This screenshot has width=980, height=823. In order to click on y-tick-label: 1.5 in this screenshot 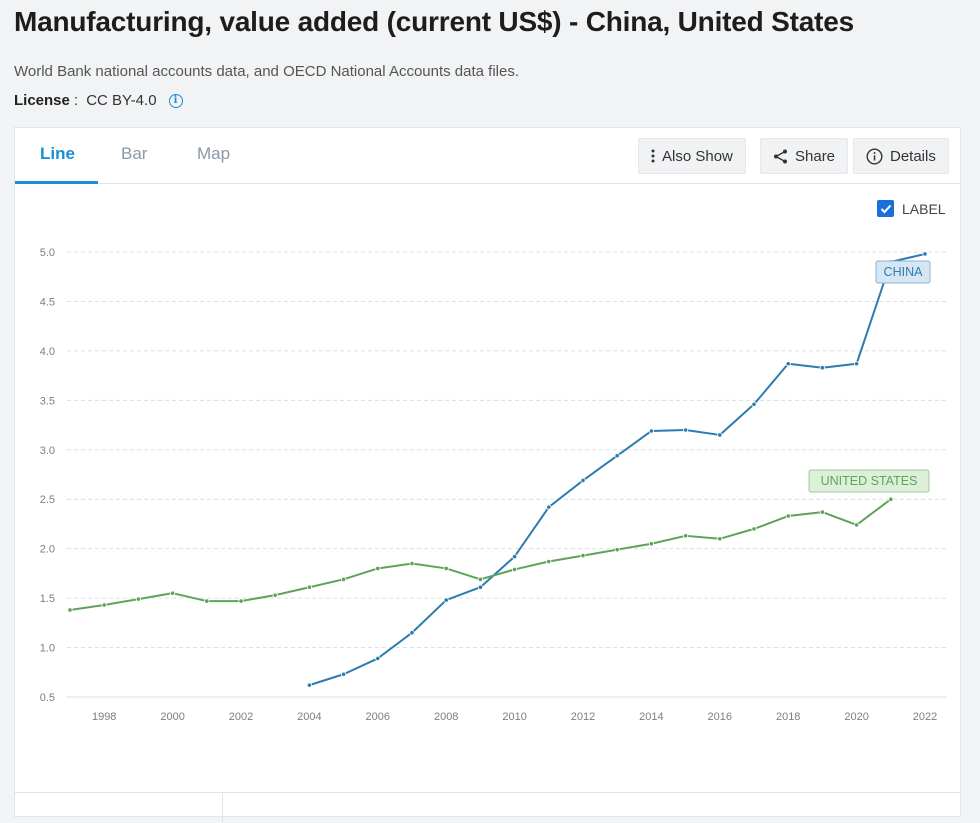, I will do `click(47, 599)`.